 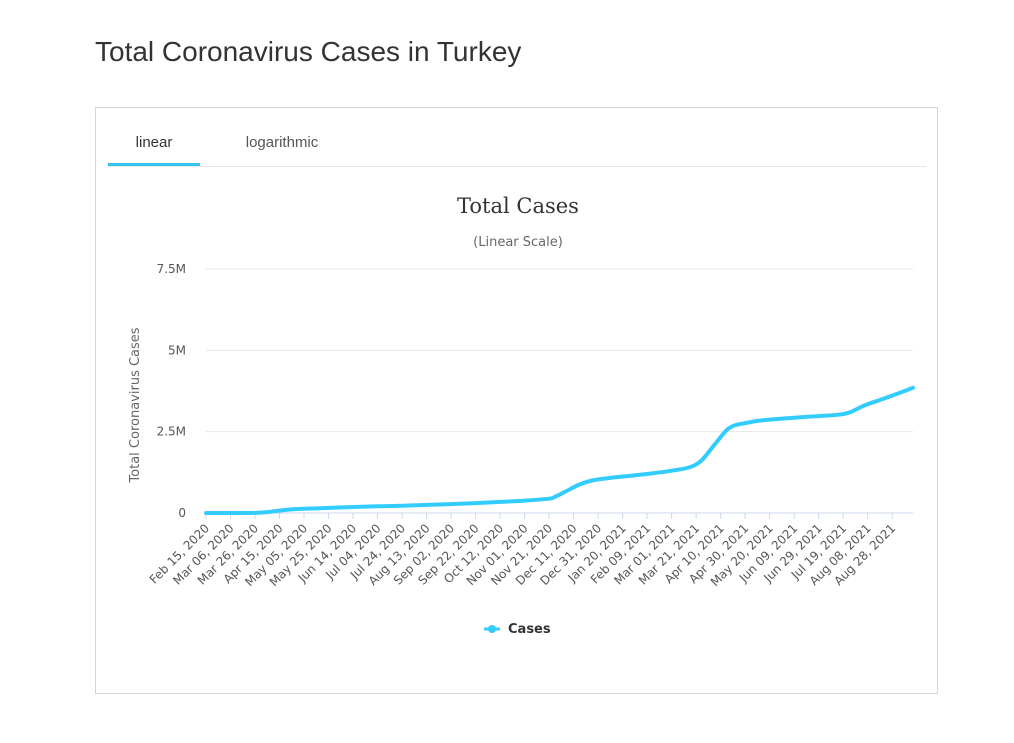 What do you see at coordinates (182, 513) in the screenshot?
I see `y-tick-label: 0` at bounding box center [182, 513].